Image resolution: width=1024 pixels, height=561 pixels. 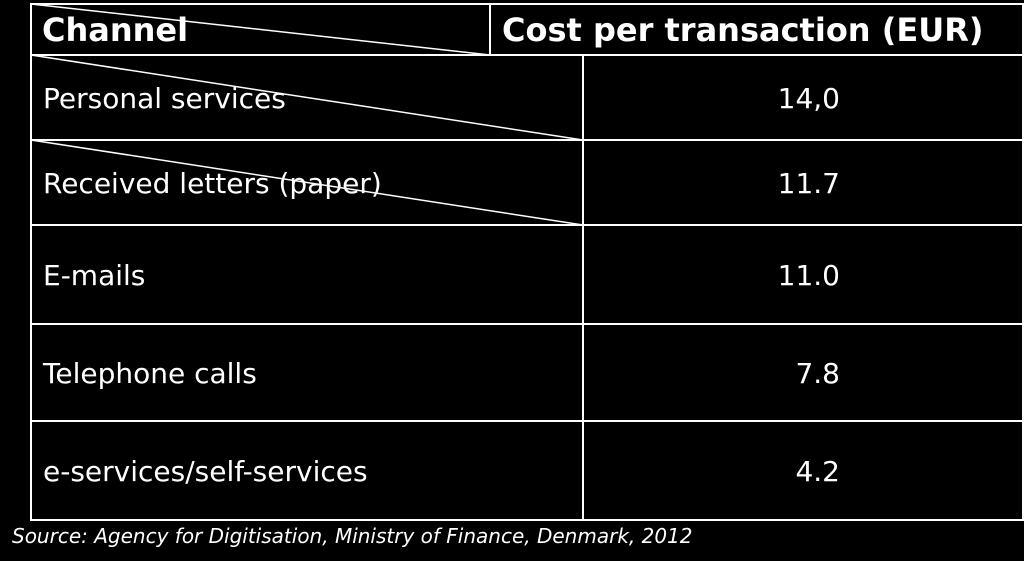 I want to click on value-text: 14,0, so click(x=808, y=98).